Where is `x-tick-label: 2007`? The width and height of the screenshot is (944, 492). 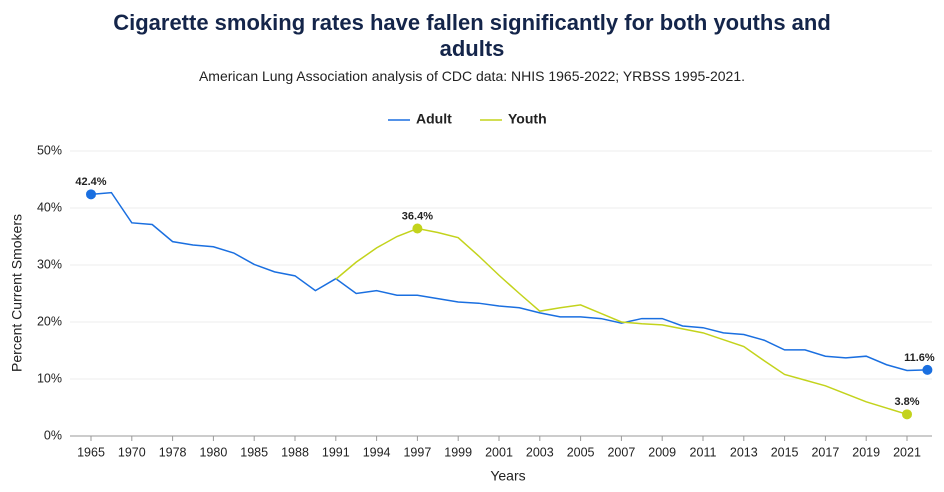 x-tick-label: 2007 is located at coordinates (621, 452).